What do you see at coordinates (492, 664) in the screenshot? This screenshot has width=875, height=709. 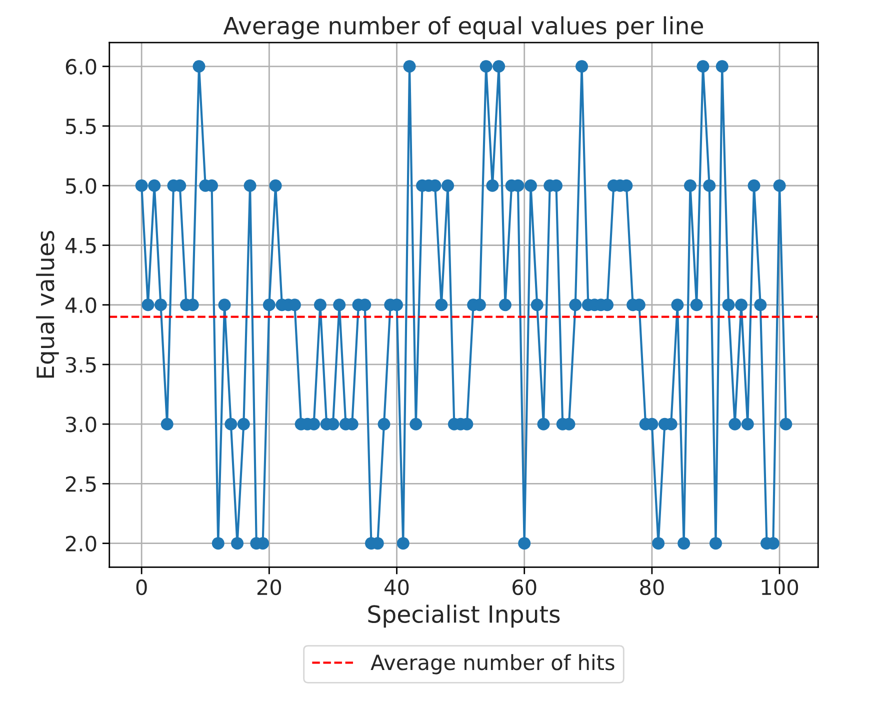 I see `legend-label: Average number of hits` at bounding box center [492, 664].